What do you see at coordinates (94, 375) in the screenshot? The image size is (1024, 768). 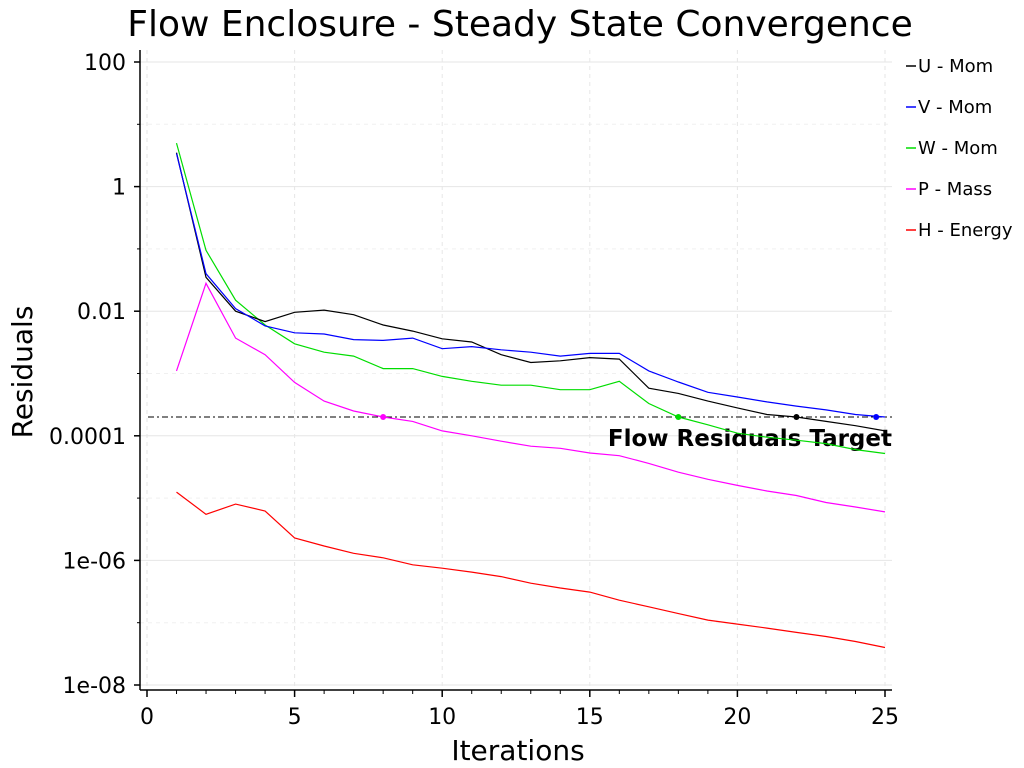 I see `y-axis-ticks: 1e-08 1e-06 0.0001 0.01 1 100` at bounding box center [94, 375].